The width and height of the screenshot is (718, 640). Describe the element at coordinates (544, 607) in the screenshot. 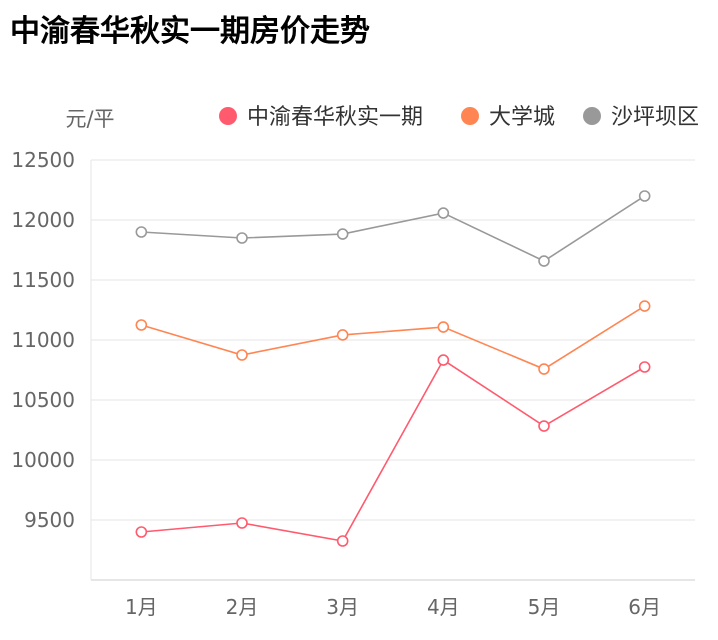

I see `x-tick-label: 5月` at that location.